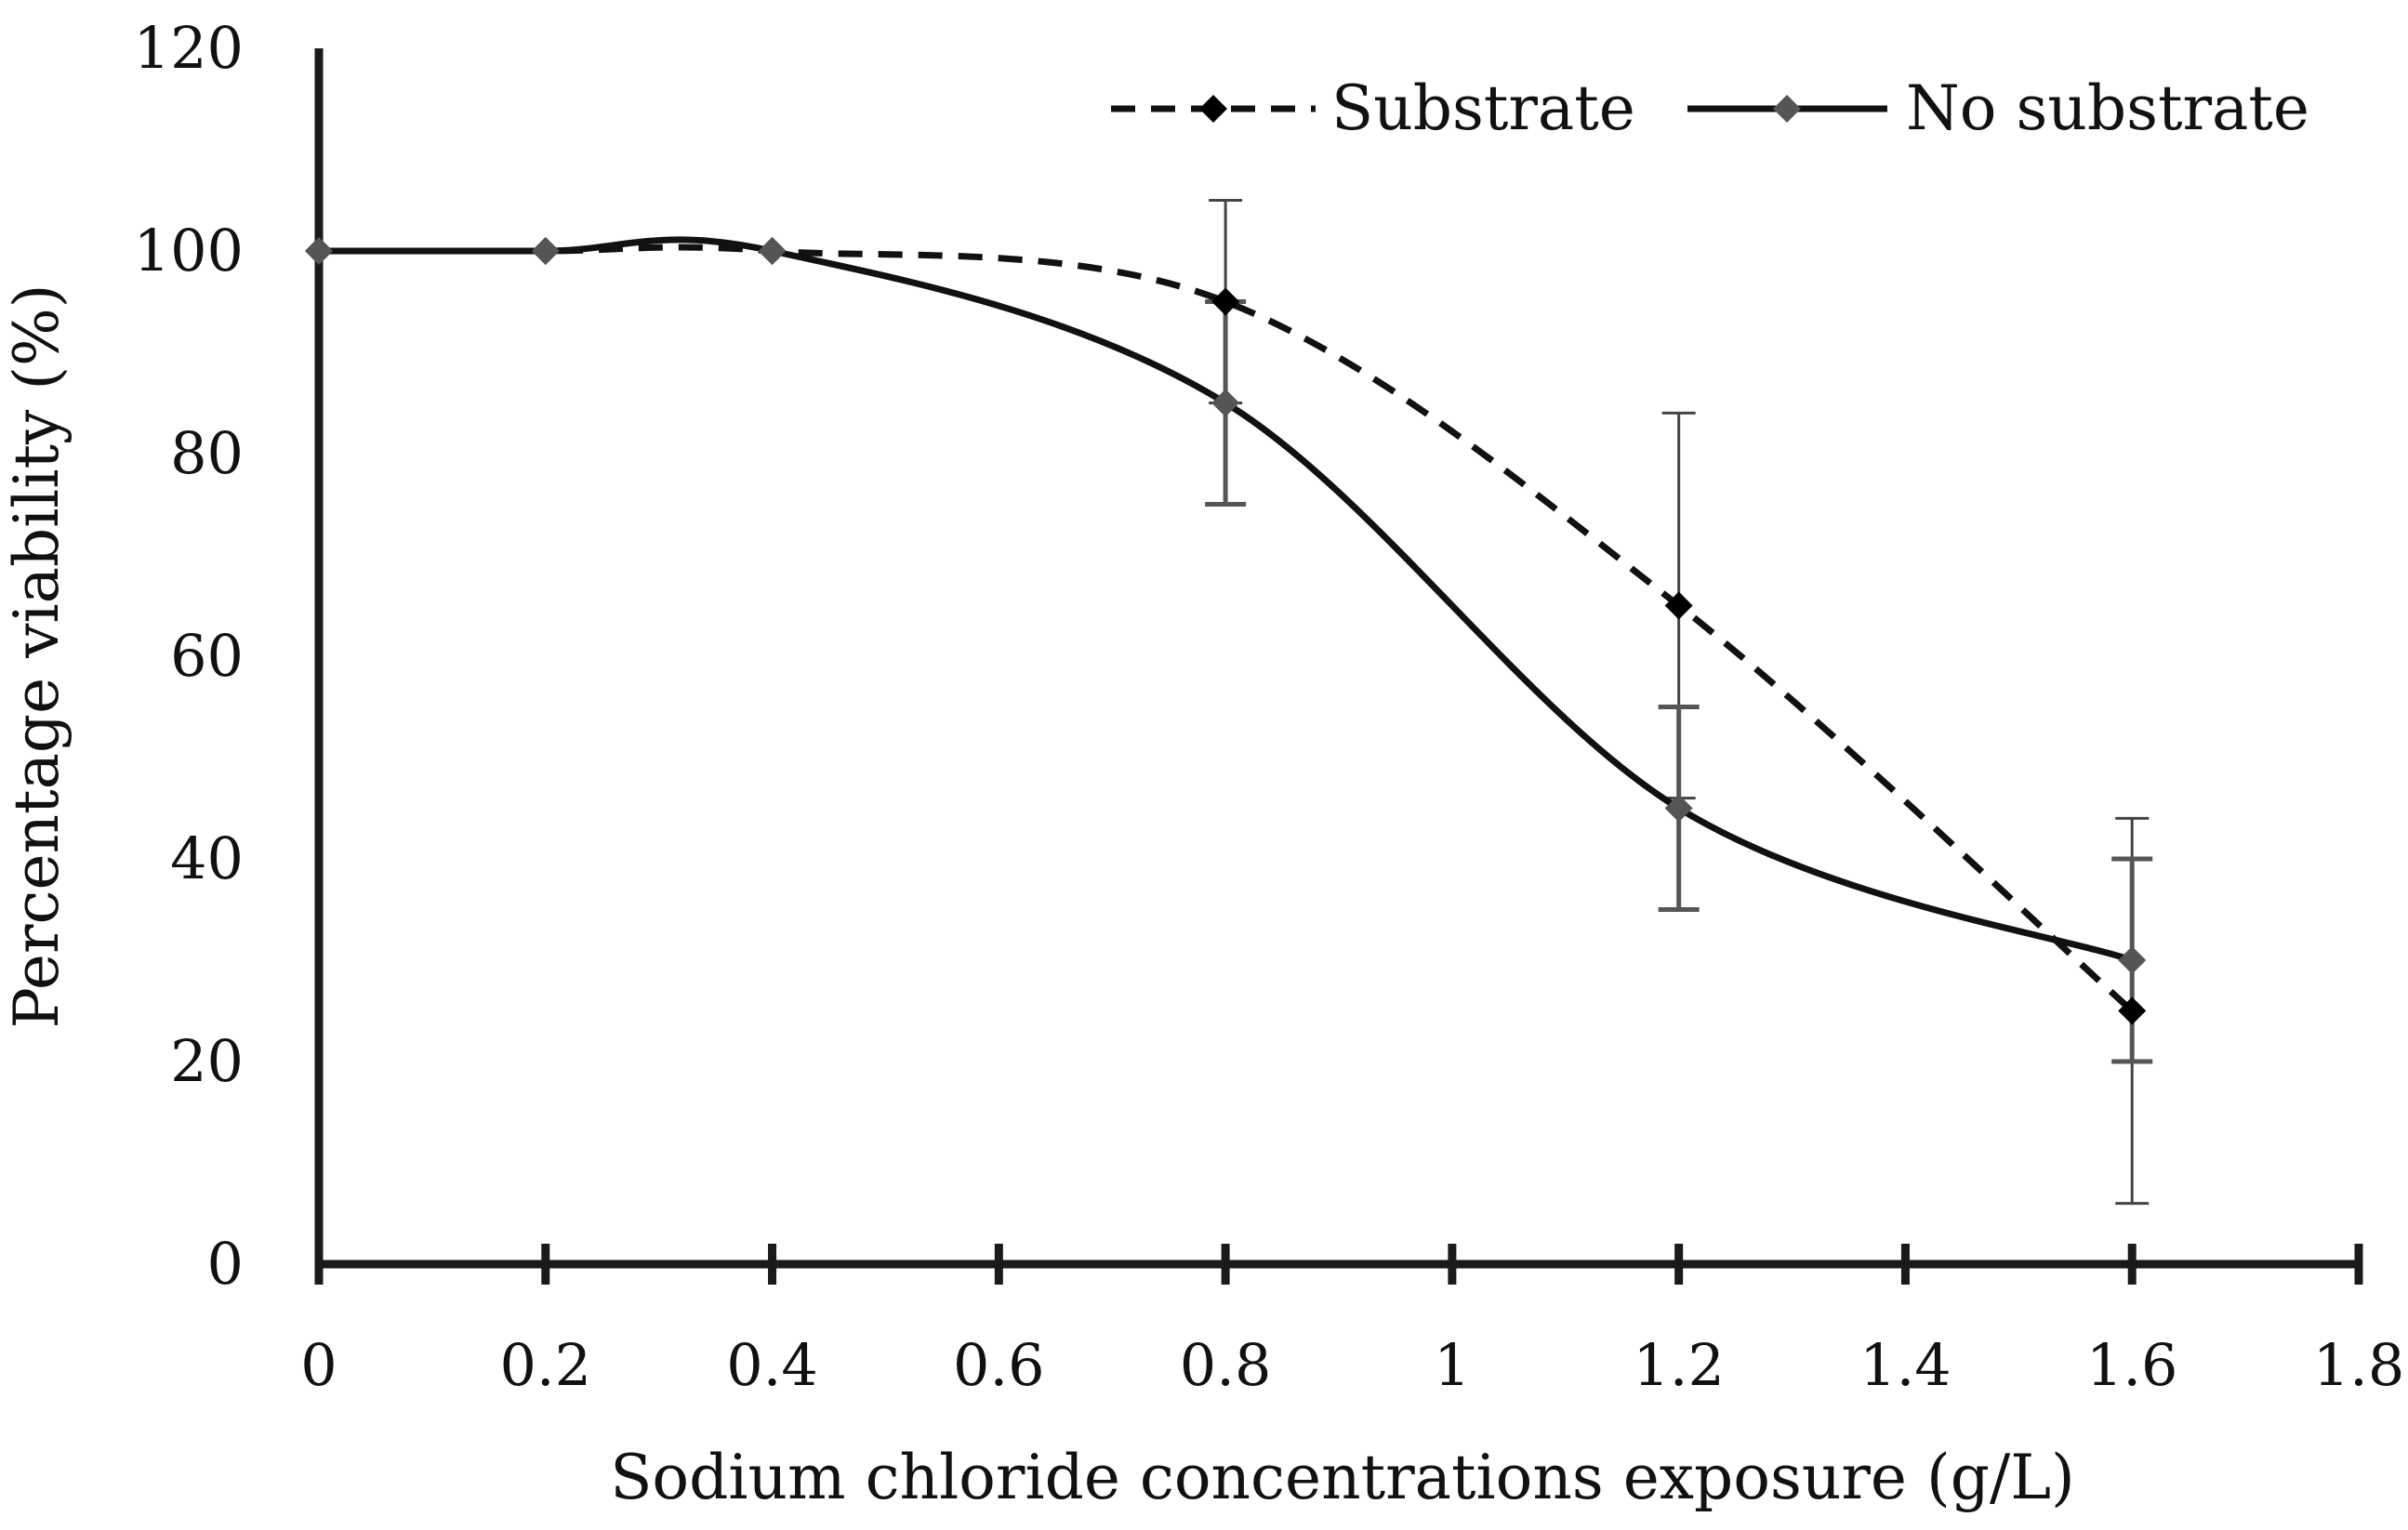 This screenshot has width=2408, height=1530. I want to click on x-tick-label-0-8: 0.8, so click(1226, 1365).